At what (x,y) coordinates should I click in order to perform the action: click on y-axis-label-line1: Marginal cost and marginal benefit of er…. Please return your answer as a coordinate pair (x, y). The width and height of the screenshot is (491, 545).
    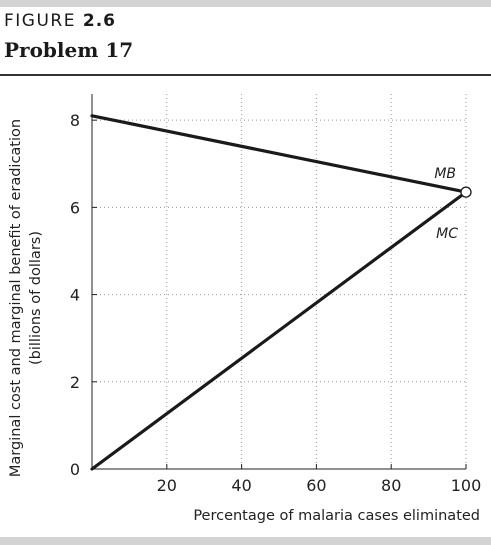
    Looking at the image, I should click on (16, 298).